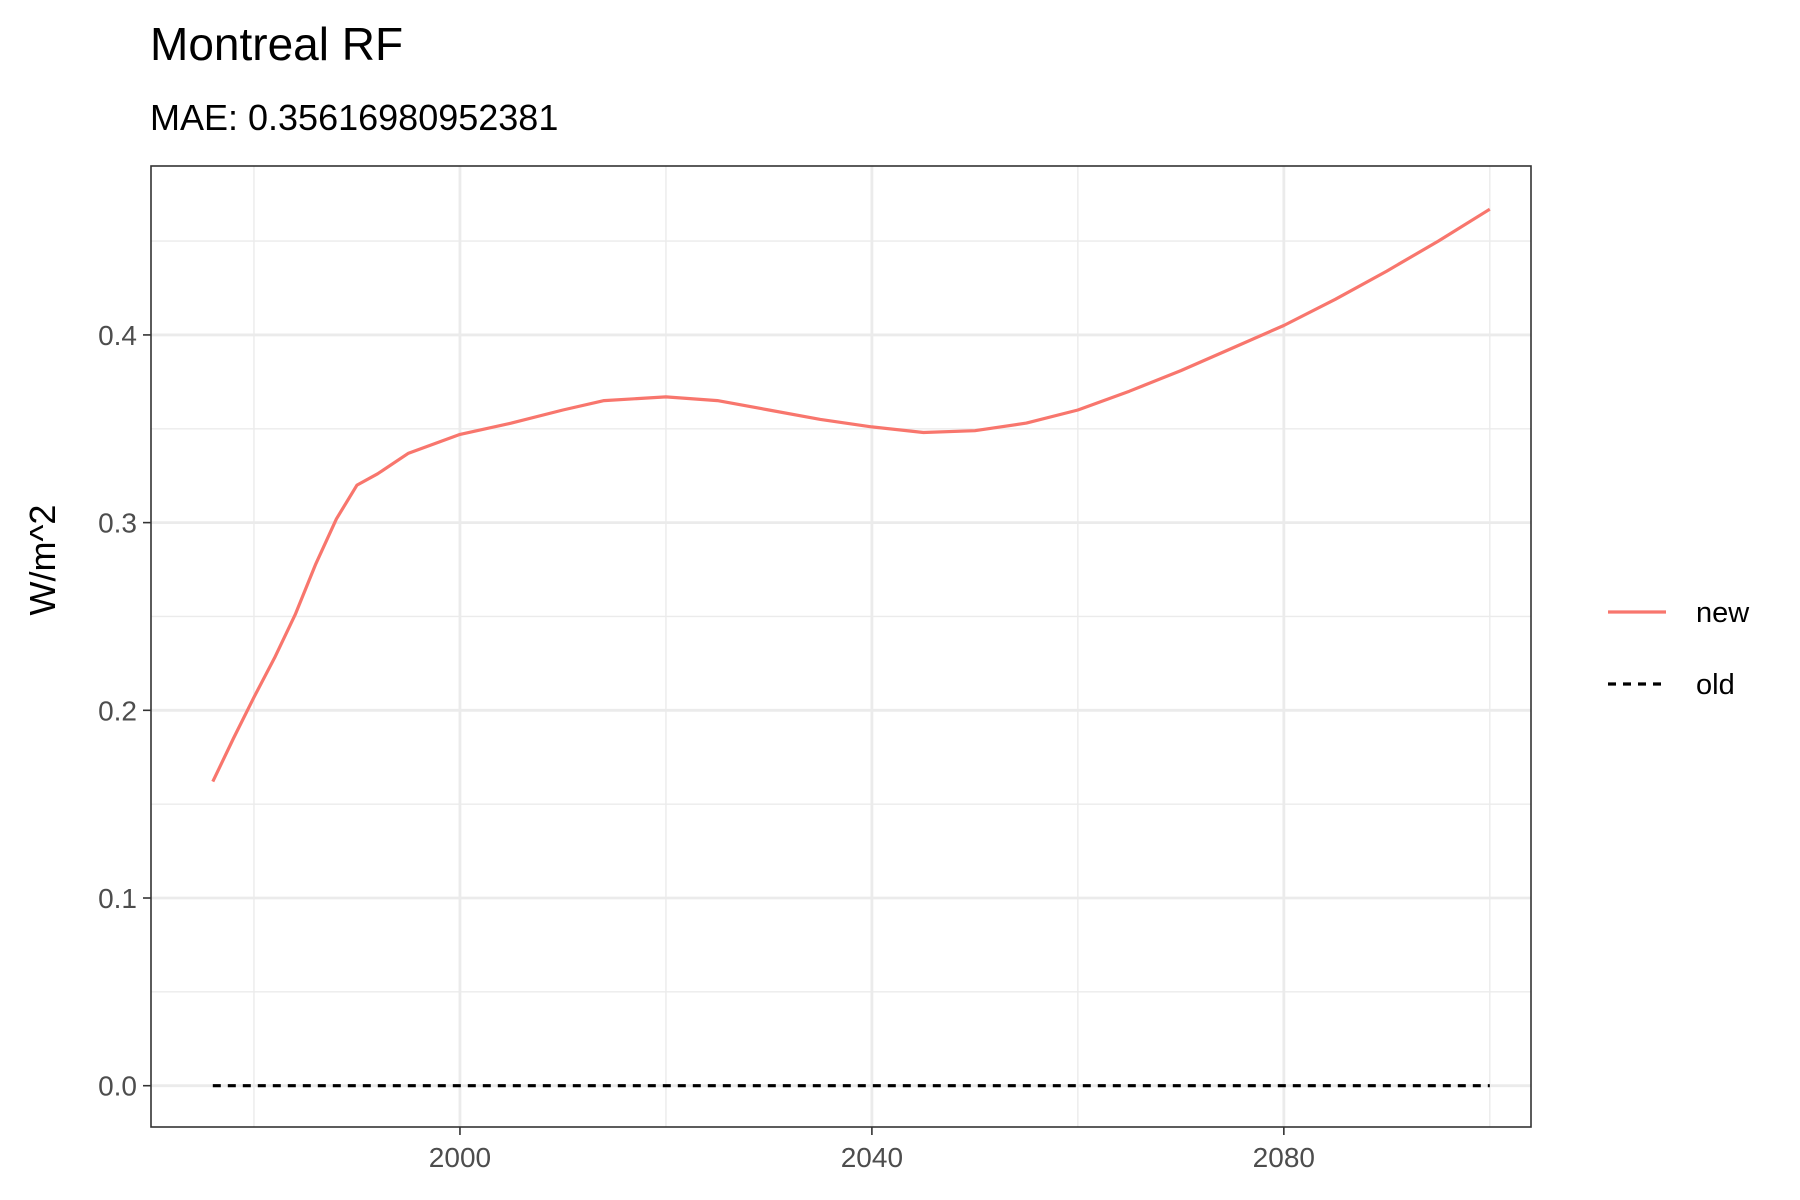  Describe the element at coordinates (872, 1157) in the screenshot. I see `x-tick-label: 2040` at that location.